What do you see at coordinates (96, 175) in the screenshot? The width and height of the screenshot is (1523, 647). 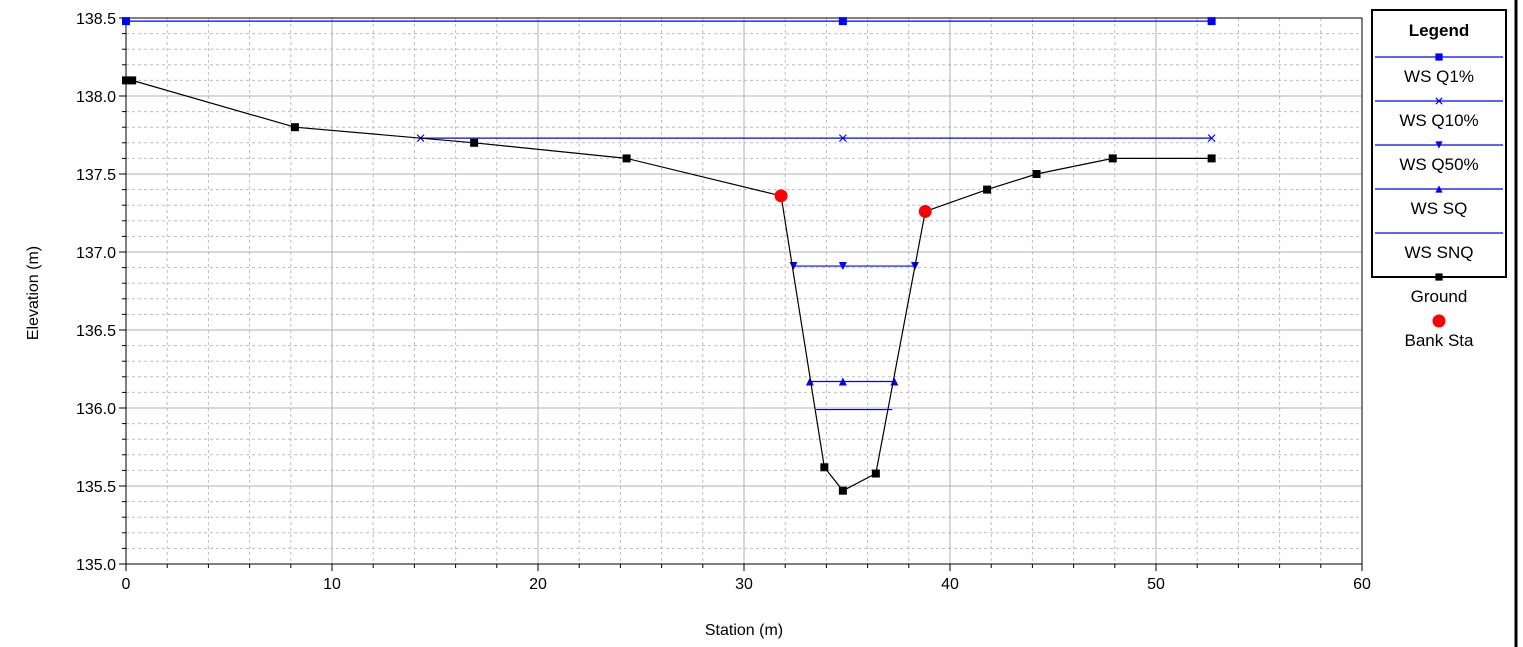 I see `y-tick-label: 137.5` at bounding box center [96, 175].